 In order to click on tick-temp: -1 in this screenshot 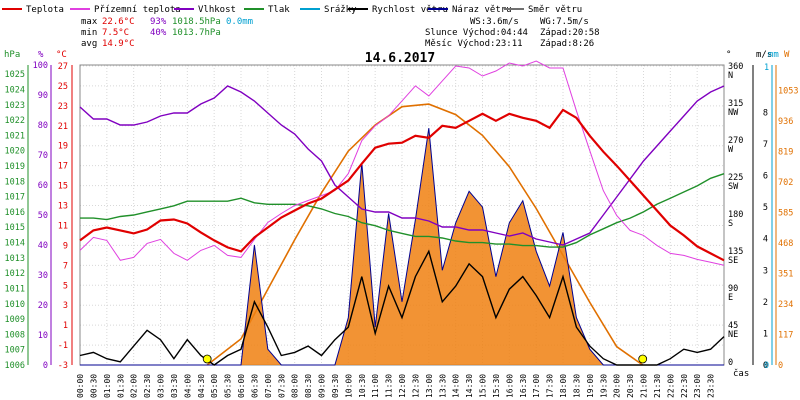, I will do `click(63, 346)`.